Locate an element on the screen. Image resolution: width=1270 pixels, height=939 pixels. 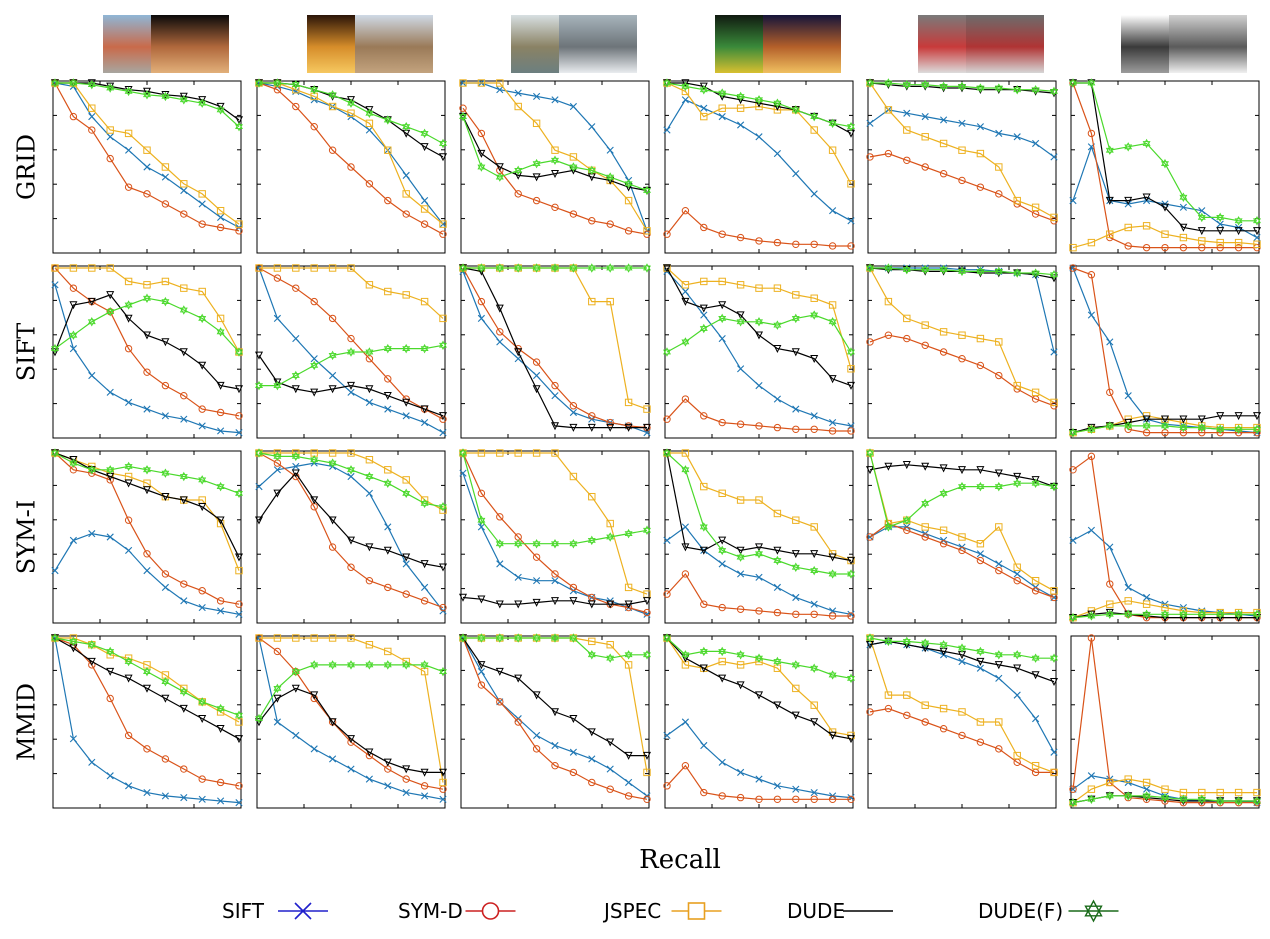
series-jspec is located at coordinates (555, 157).